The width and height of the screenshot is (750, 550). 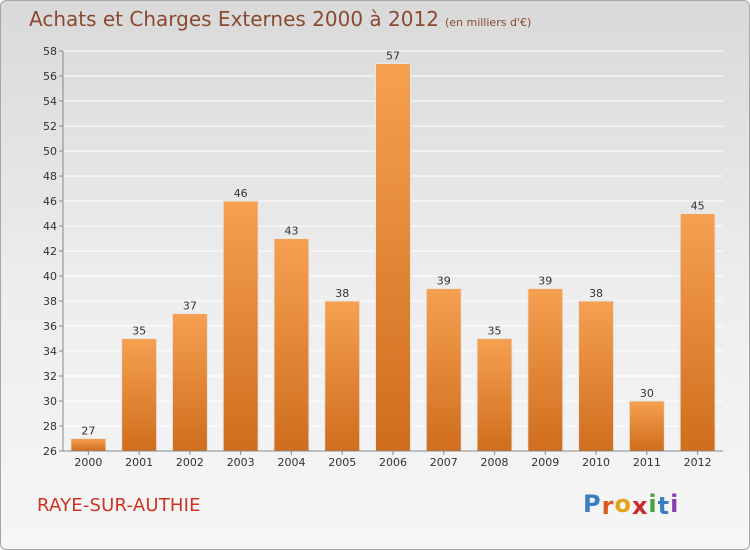 What do you see at coordinates (190, 306) in the screenshot?
I see `bar-value-label: 37` at bounding box center [190, 306].